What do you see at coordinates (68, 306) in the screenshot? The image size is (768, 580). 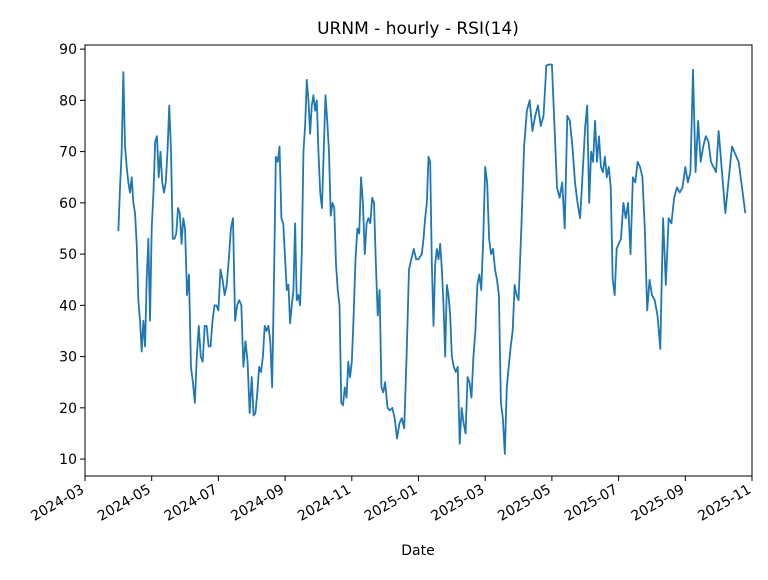 I see `y-tick-label: 40` at bounding box center [68, 306].